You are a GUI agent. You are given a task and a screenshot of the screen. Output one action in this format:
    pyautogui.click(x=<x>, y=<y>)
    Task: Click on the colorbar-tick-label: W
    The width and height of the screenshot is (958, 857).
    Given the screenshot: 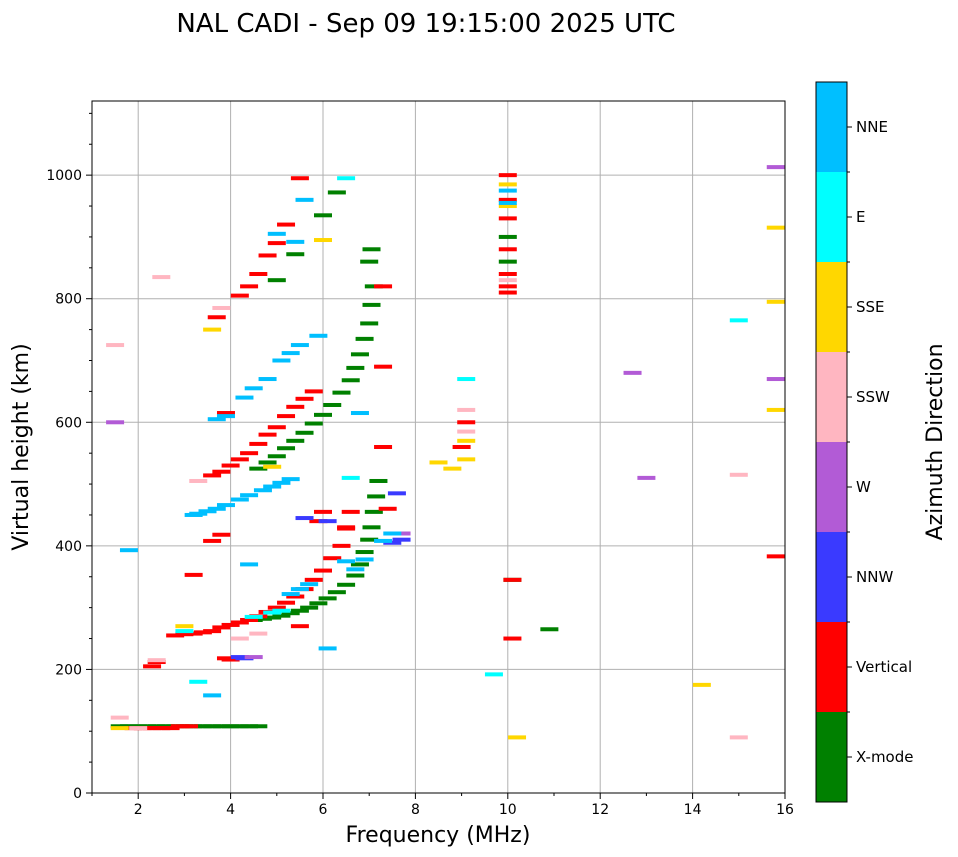 What is the action you would take?
    pyautogui.click(x=863, y=487)
    